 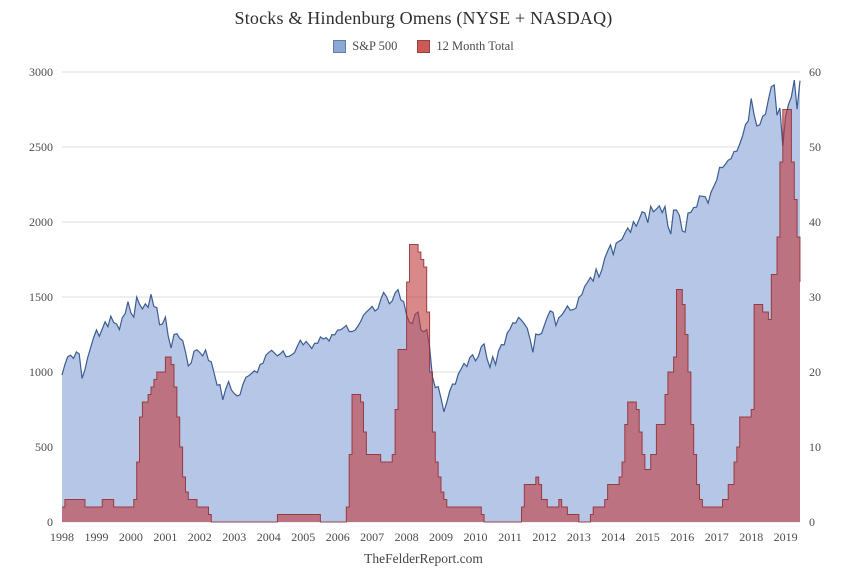 What do you see at coordinates (407, 537) in the screenshot?
I see `x-tick-label: 2008` at bounding box center [407, 537].